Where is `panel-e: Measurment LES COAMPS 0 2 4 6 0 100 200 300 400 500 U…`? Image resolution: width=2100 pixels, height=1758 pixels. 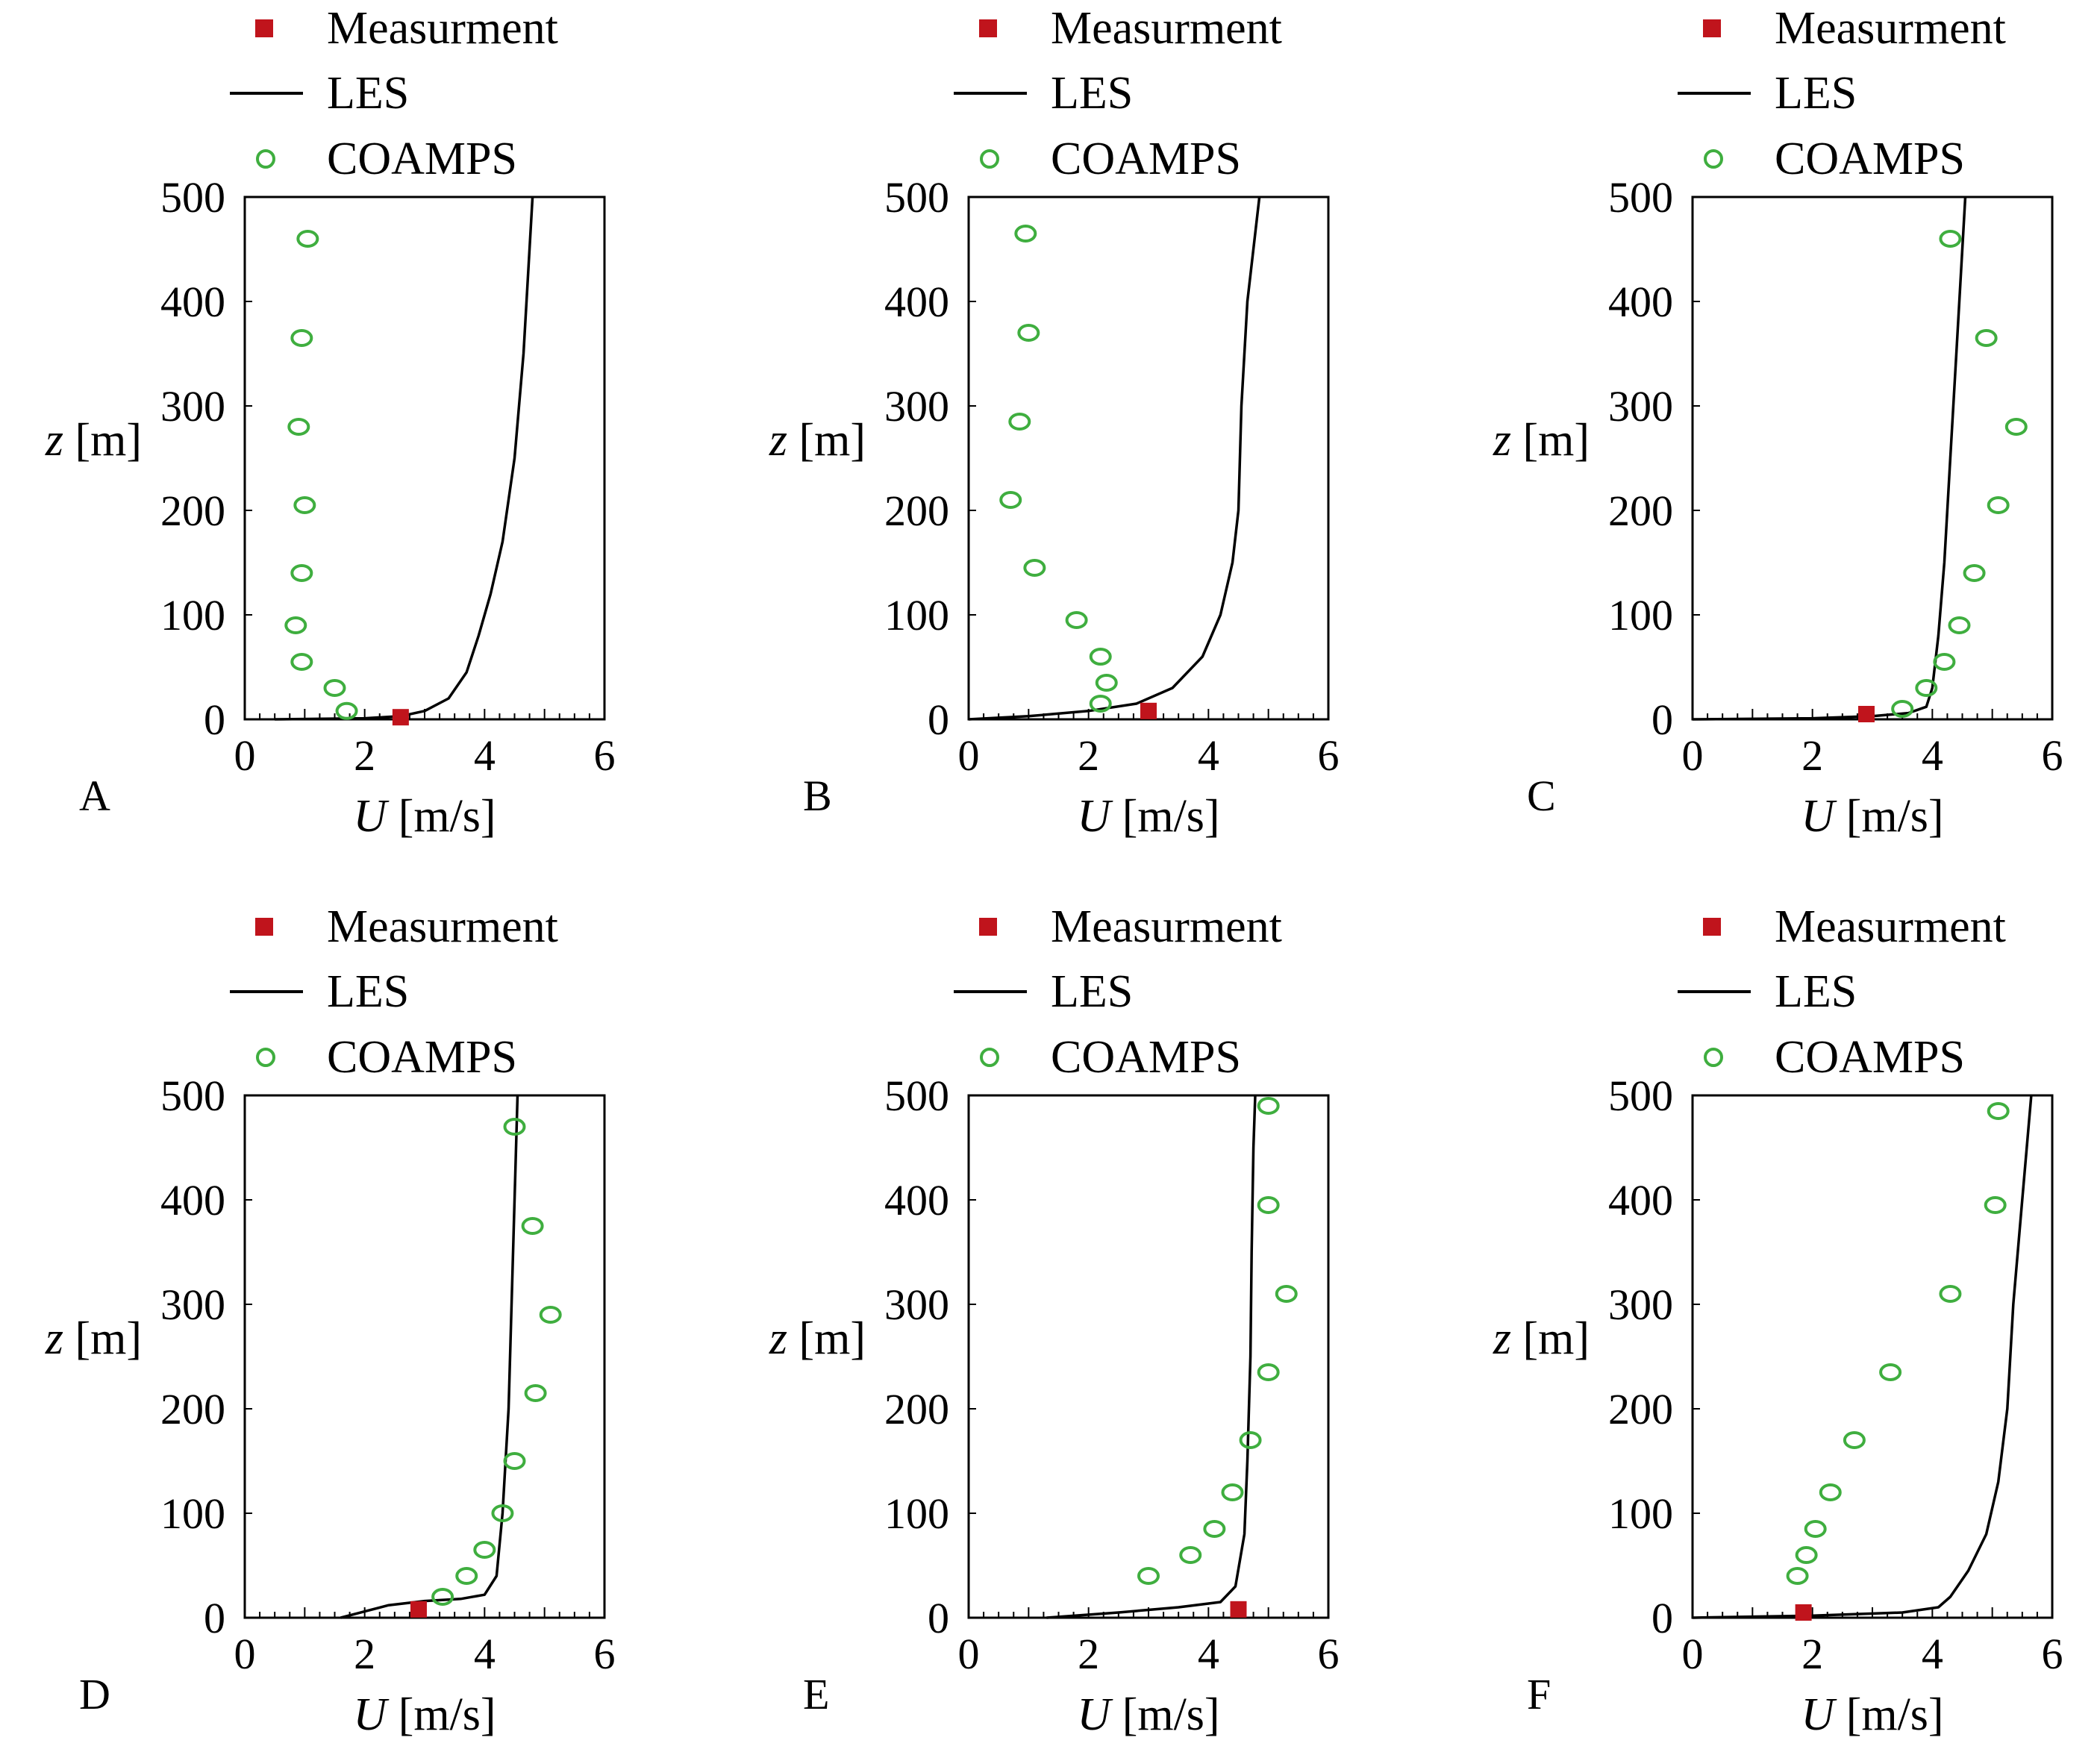
panel-e: Measurment LES COAMPS 0 2 4 6 0 100 200 300 400 500 U… is located at coordinates (1054, 1320).